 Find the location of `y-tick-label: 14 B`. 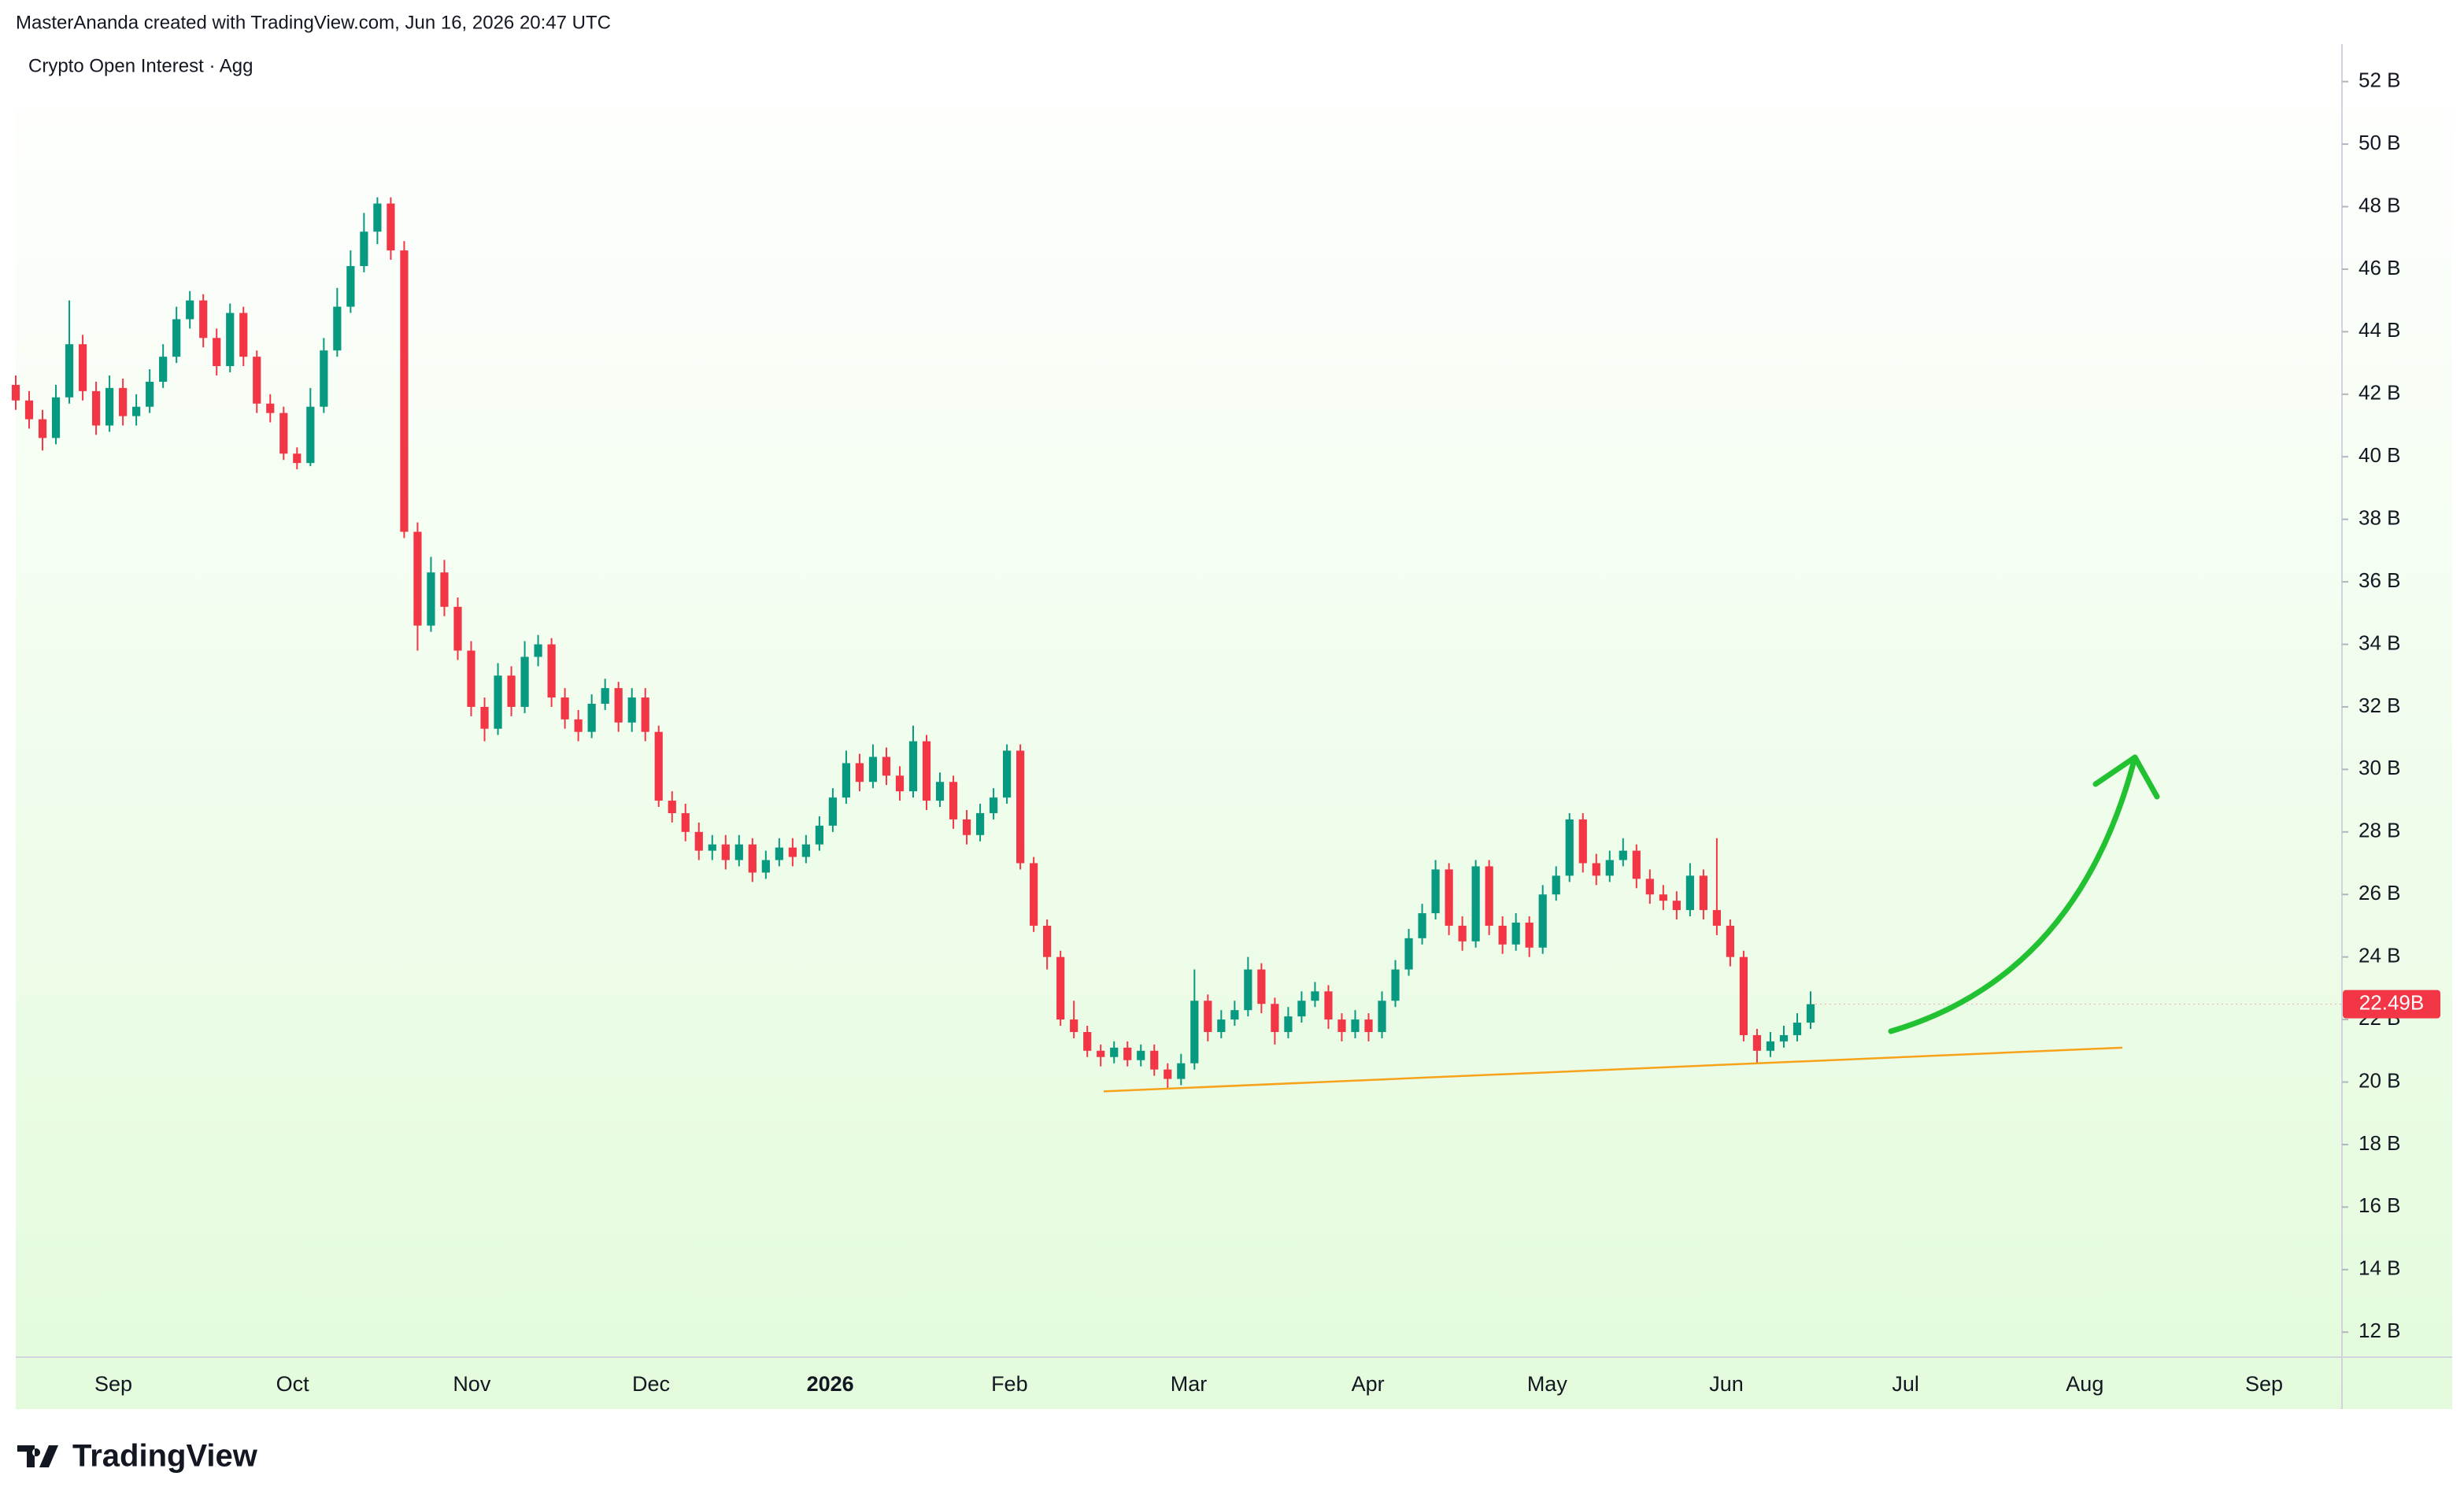

y-tick-label: 14 B is located at coordinates (2380, 1268).